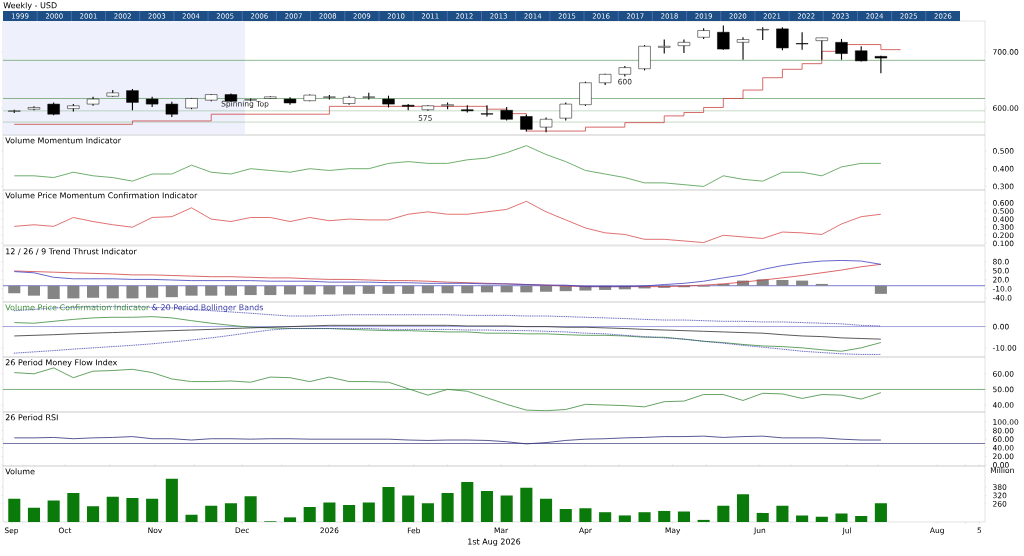  What do you see at coordinates (71, 251) in the screenshot?
I see `chart-title: 12 / 26 / 9 Trend Thrust Indicator` at bounding box center [71, 251].